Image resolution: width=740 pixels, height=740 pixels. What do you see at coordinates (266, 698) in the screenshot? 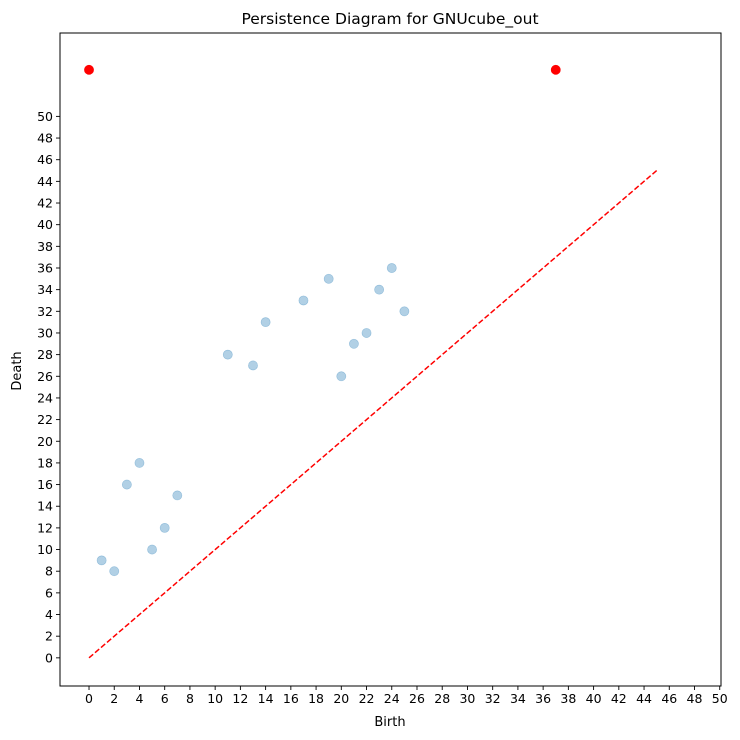
I see `x-tick-label: 14` at bounding box center [266, 698].